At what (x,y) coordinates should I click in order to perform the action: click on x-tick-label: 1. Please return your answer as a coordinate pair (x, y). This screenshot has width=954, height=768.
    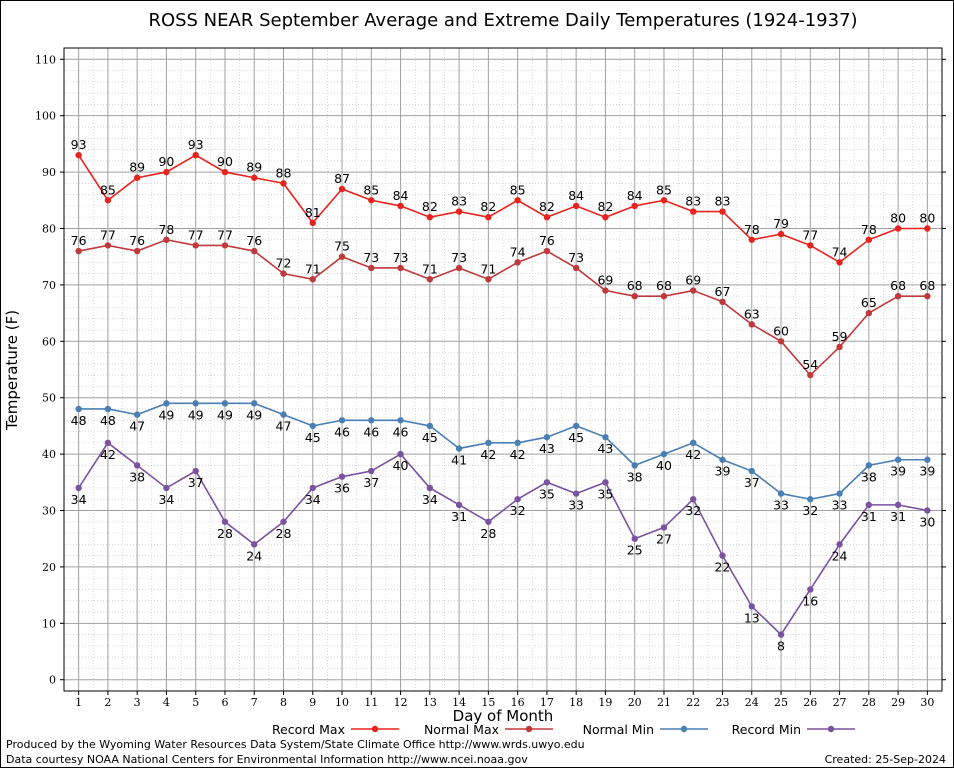
    Looking at the image, I should click on (78, 702).